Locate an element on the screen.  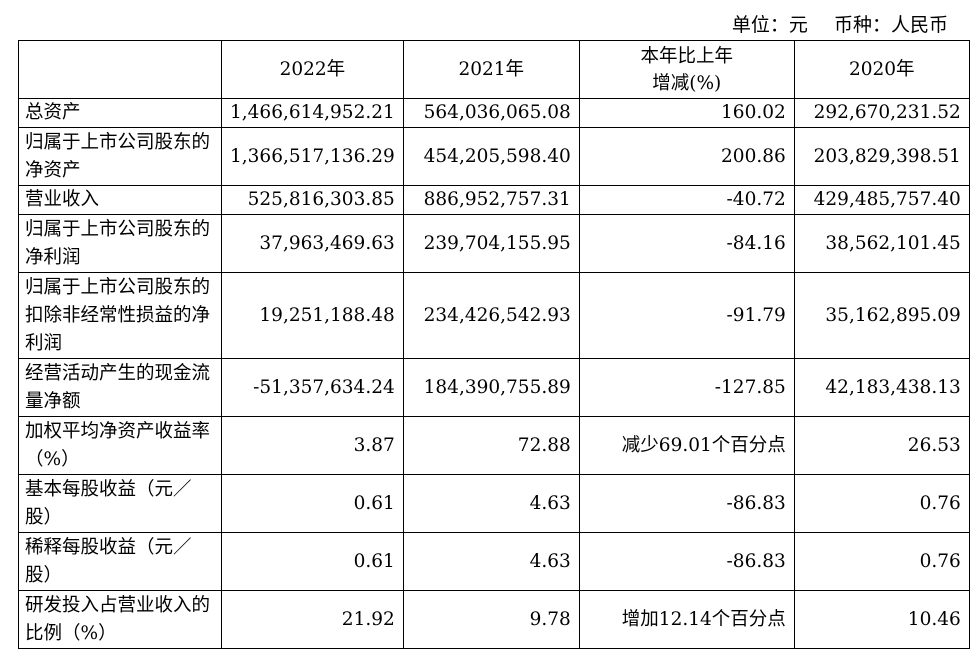
value-2021: 72.88 is located at coordinates (491, 445).